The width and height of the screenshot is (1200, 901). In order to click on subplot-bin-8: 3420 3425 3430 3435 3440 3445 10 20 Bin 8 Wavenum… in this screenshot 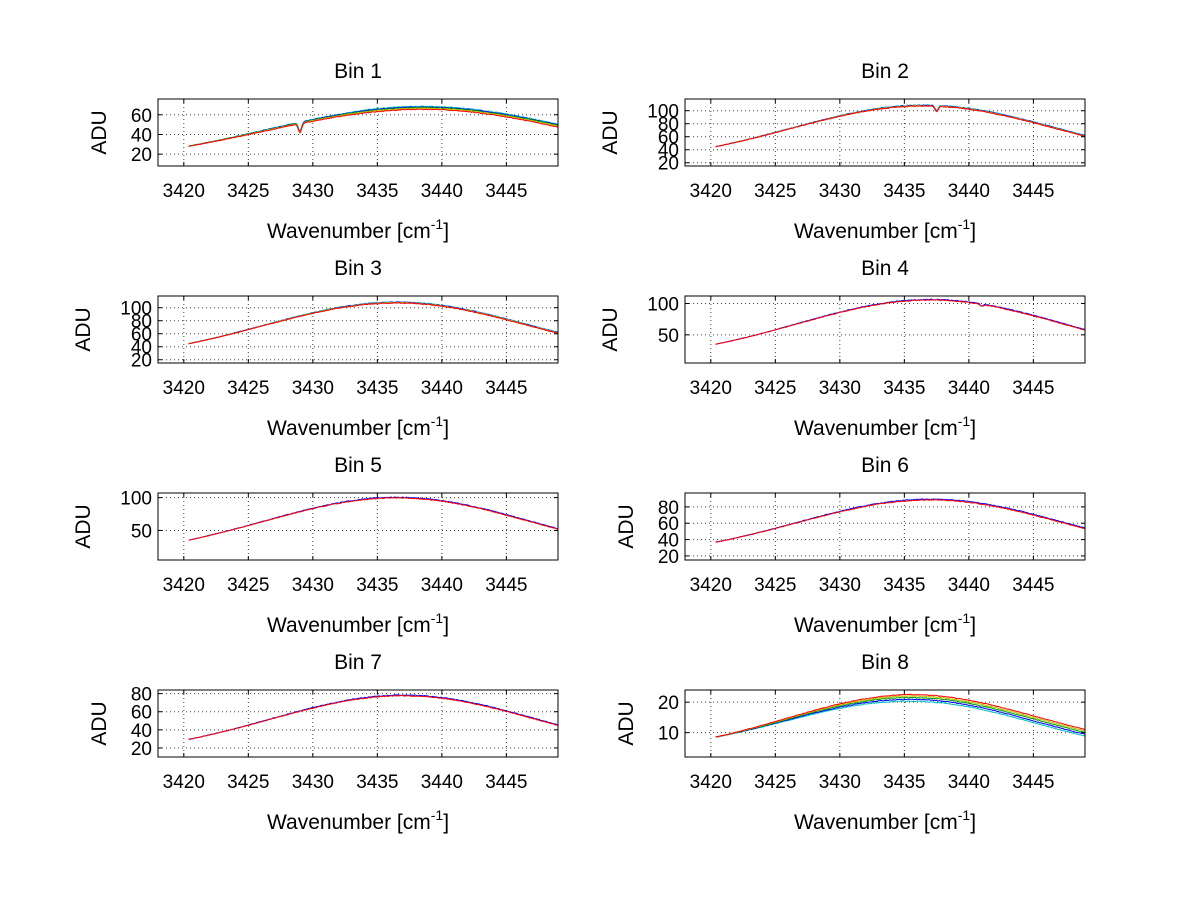, I will do `click(850, 742)`.